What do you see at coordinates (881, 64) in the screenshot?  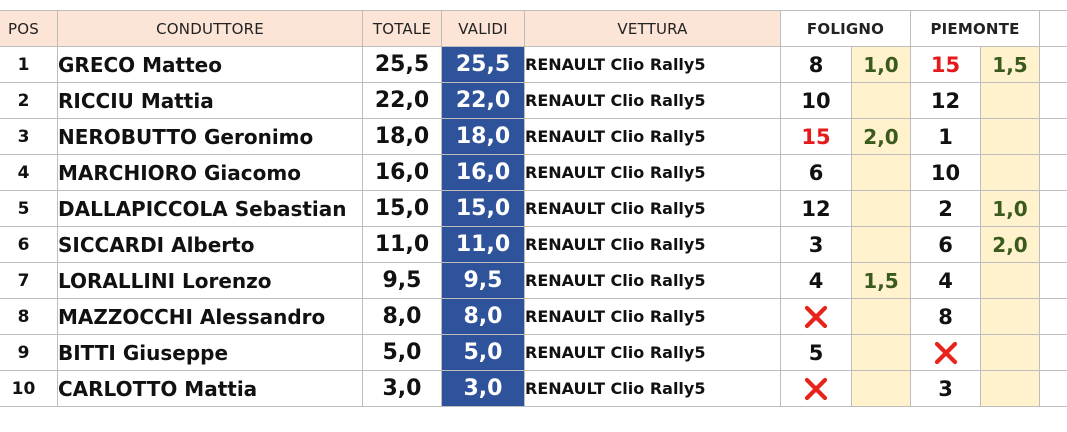 I see `foligno-bonus: 1,0` at bounding box center [881, 64].